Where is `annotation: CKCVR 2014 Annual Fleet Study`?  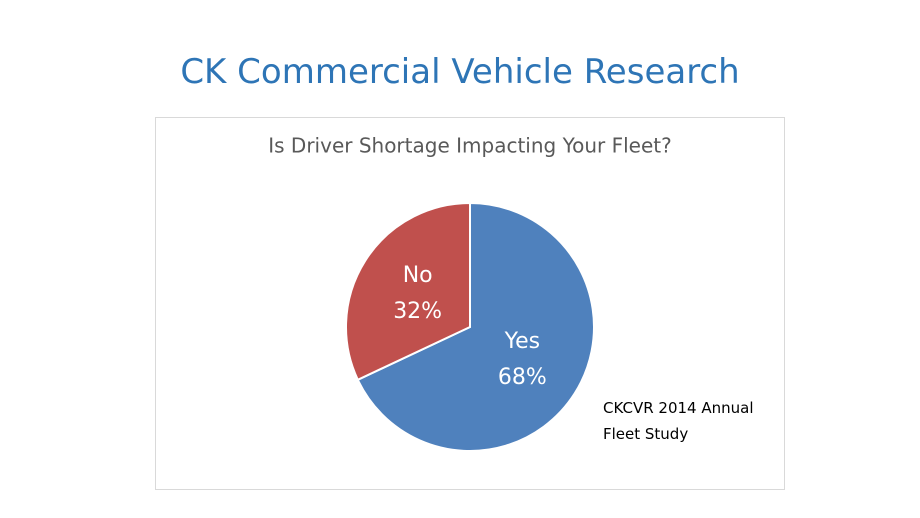
annotation: CKCVR 2014 Annual Fleet Study is located at coordinates (678, 421).